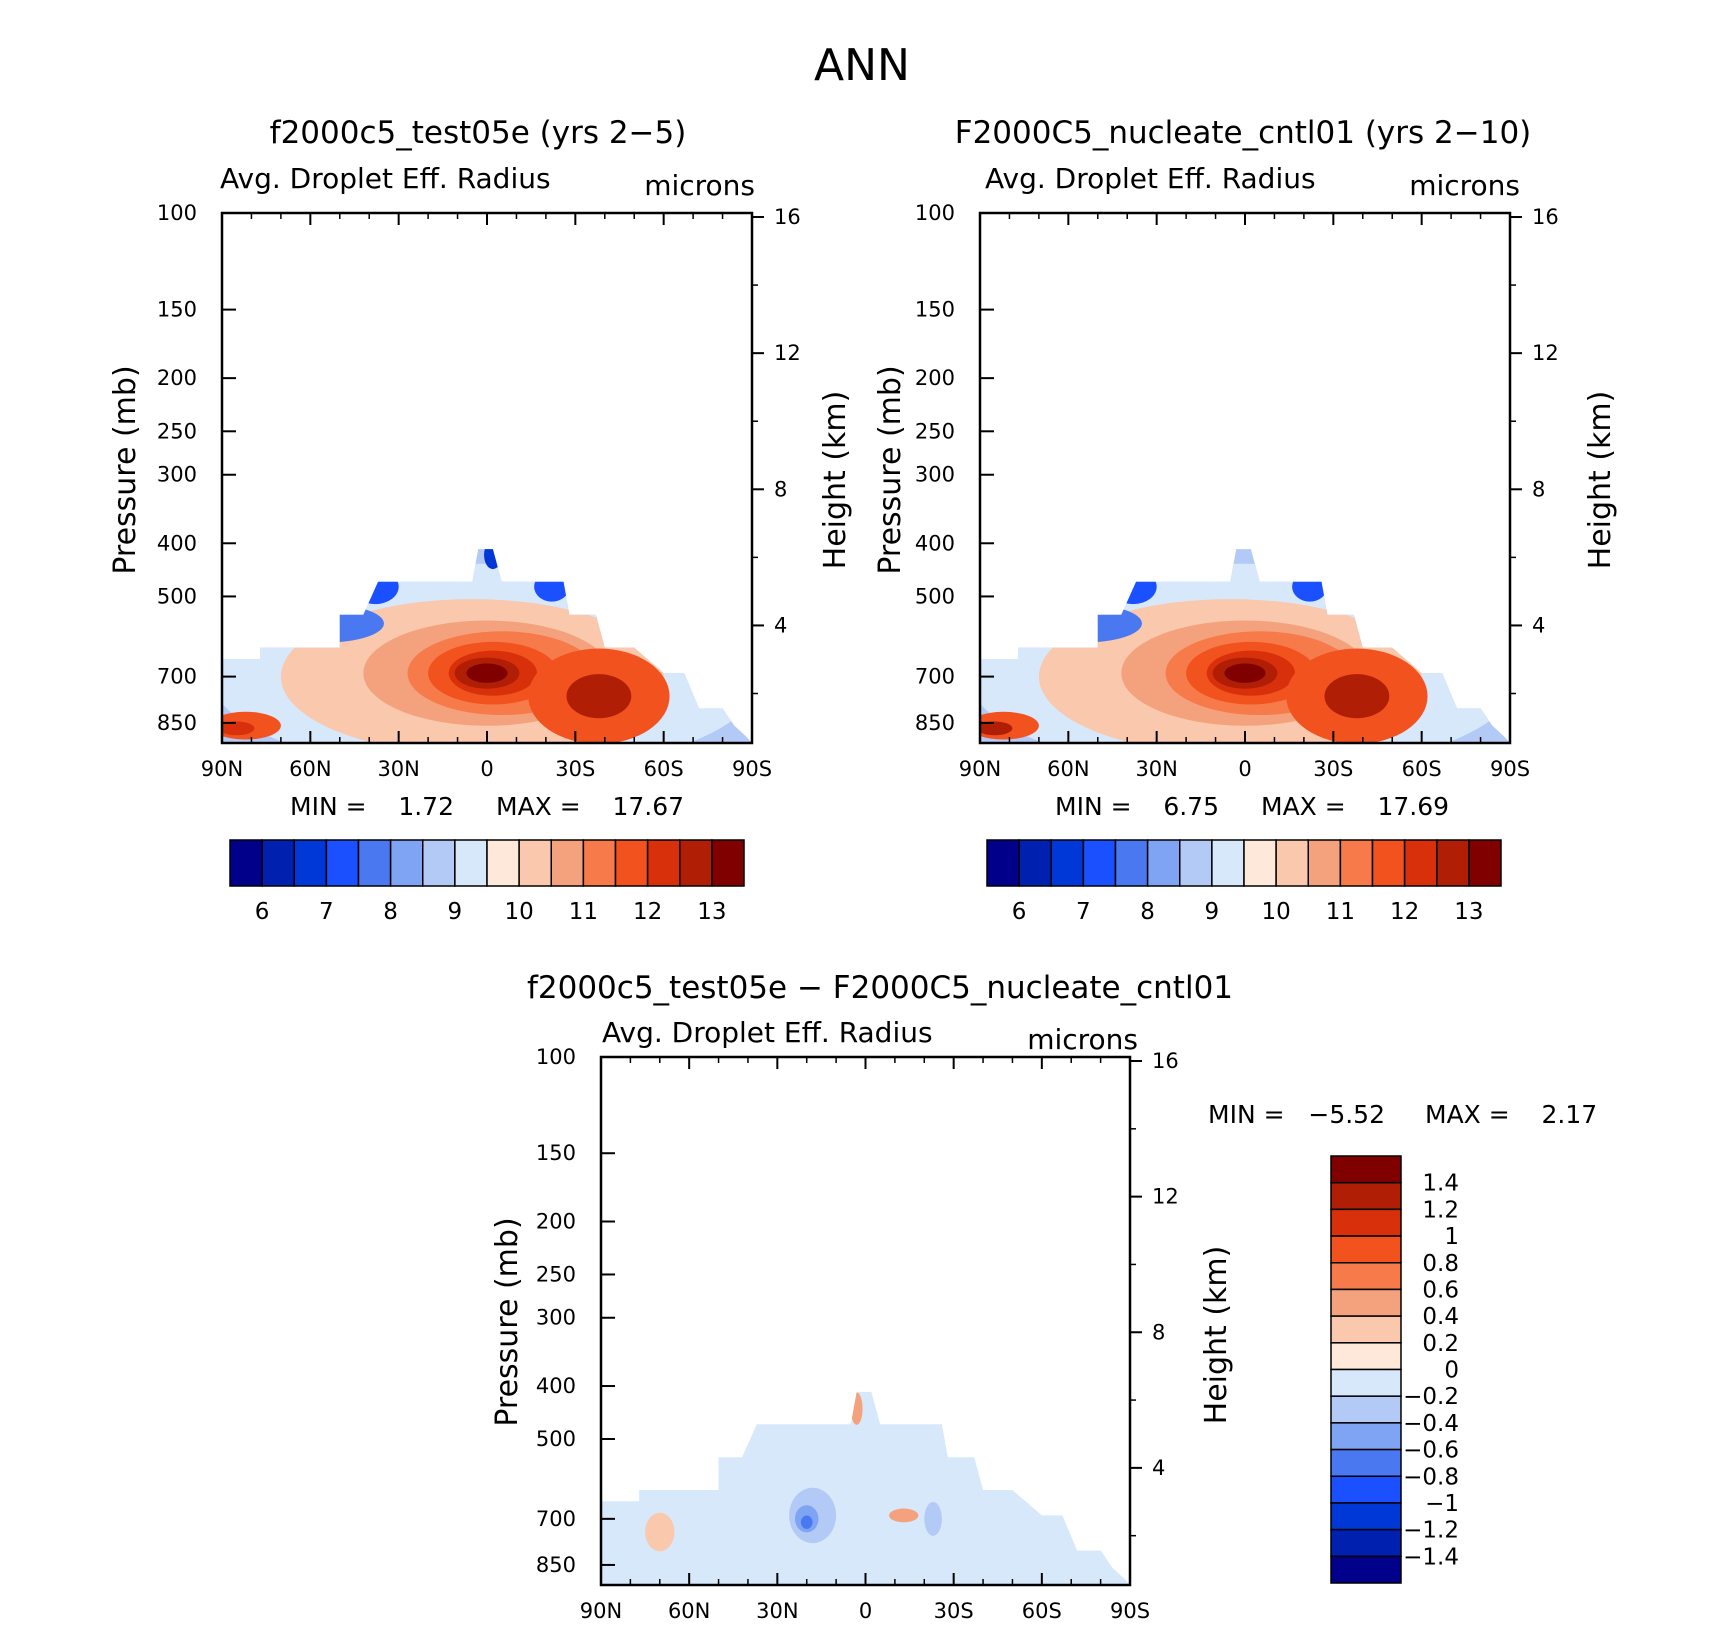  I want to click on colorbar-label: 8, so click(1147, 912).